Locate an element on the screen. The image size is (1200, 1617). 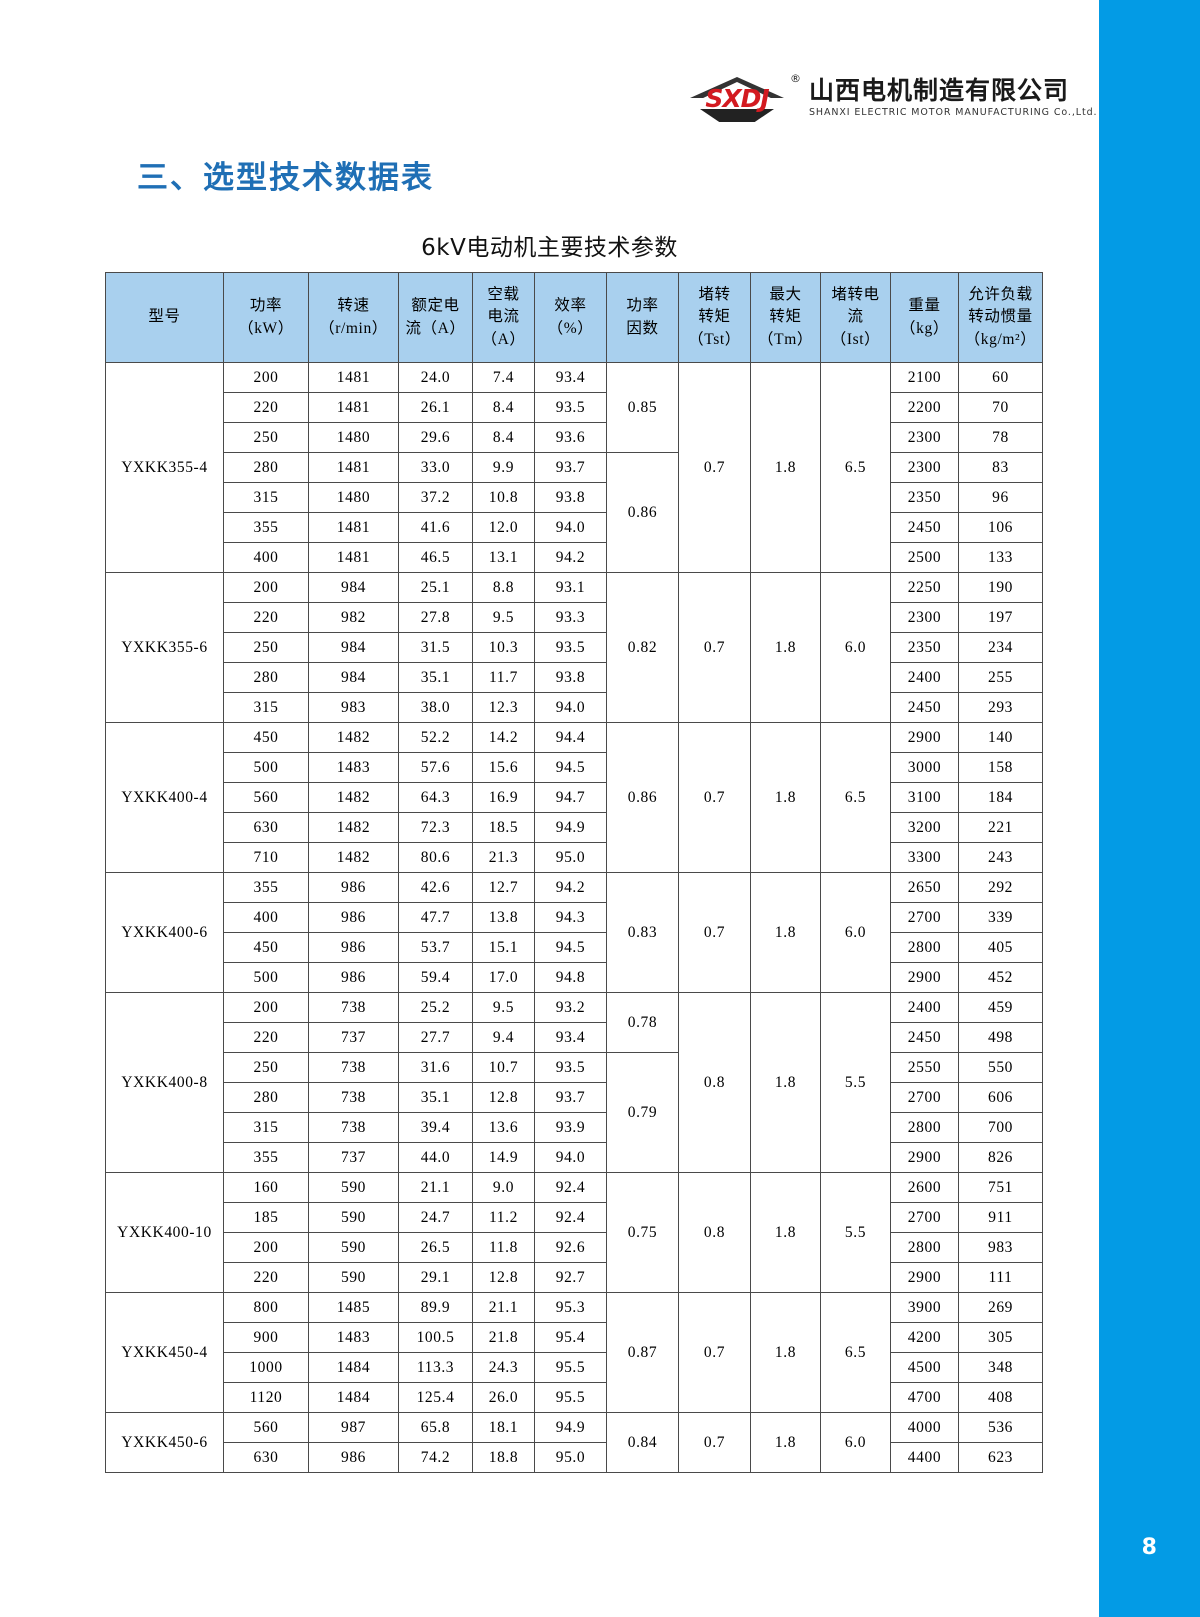
table-row: 355 737 44.0 14.9 94.0 2900 826 is located at coordinates (574, 1157).